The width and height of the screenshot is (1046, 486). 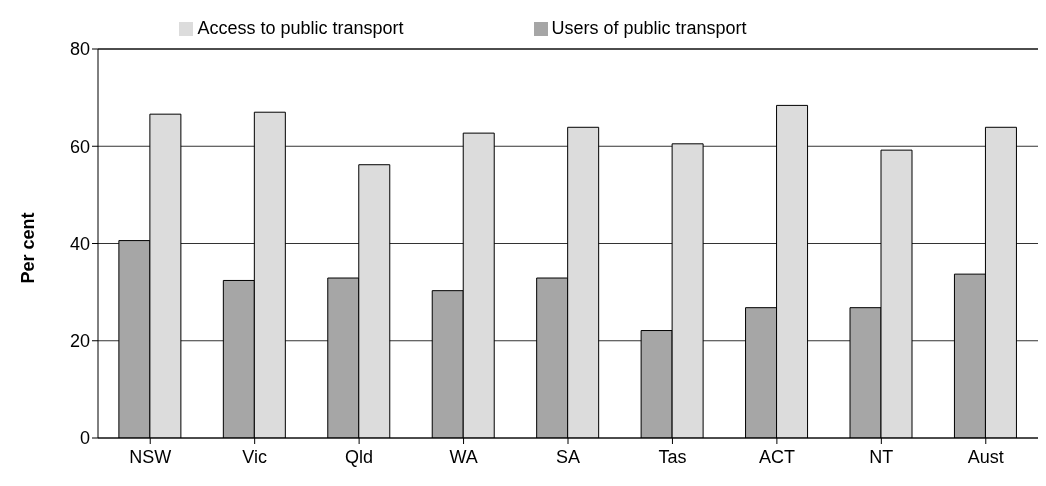 I want to click on x-tick-label: Tas, so click(x=672, y=456).